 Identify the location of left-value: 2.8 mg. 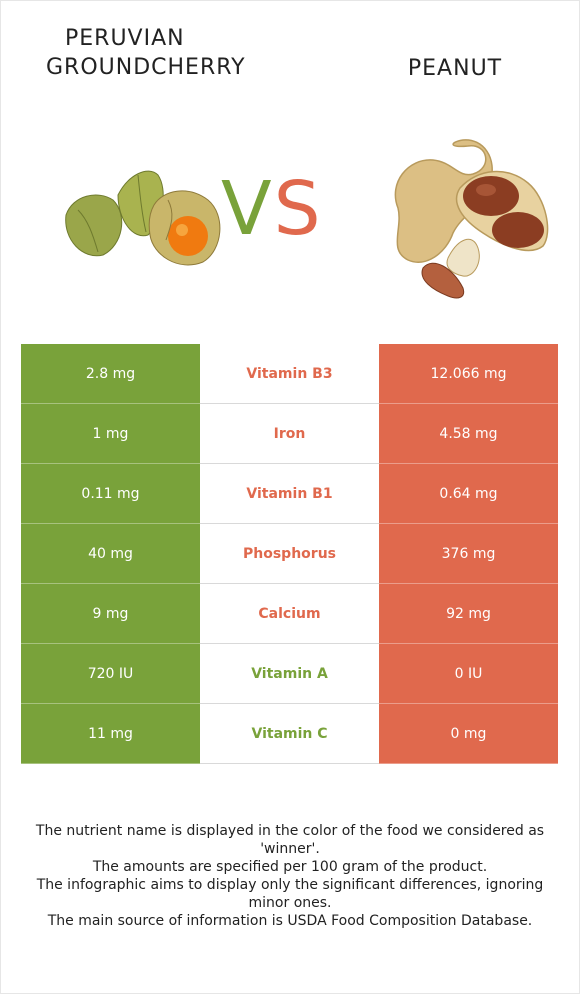
(110, 374).